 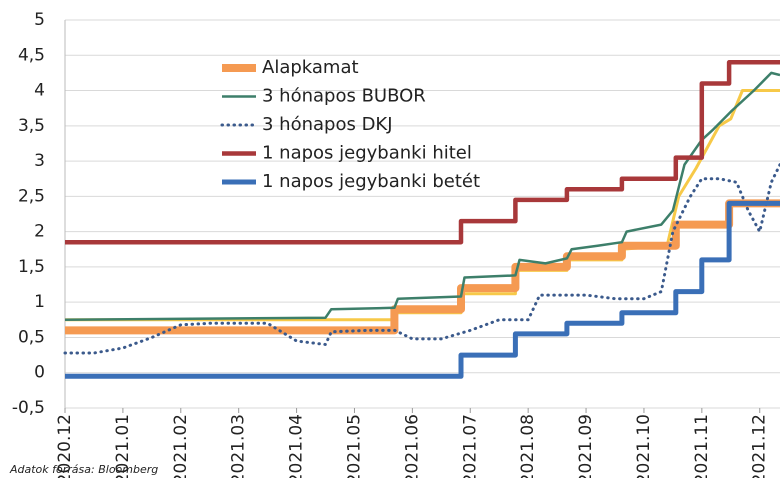 What do you see at coordinates (702, 446) in the screenshot?
I see `x-tick-label: 2021.11` at bounding box center [702, 446].